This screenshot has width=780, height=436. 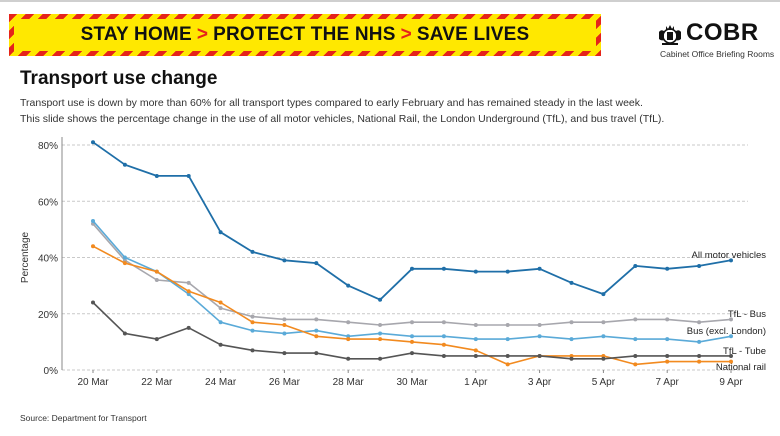 I want to click on x-tick-label: 9 Apr, so click(x=731, y=382).